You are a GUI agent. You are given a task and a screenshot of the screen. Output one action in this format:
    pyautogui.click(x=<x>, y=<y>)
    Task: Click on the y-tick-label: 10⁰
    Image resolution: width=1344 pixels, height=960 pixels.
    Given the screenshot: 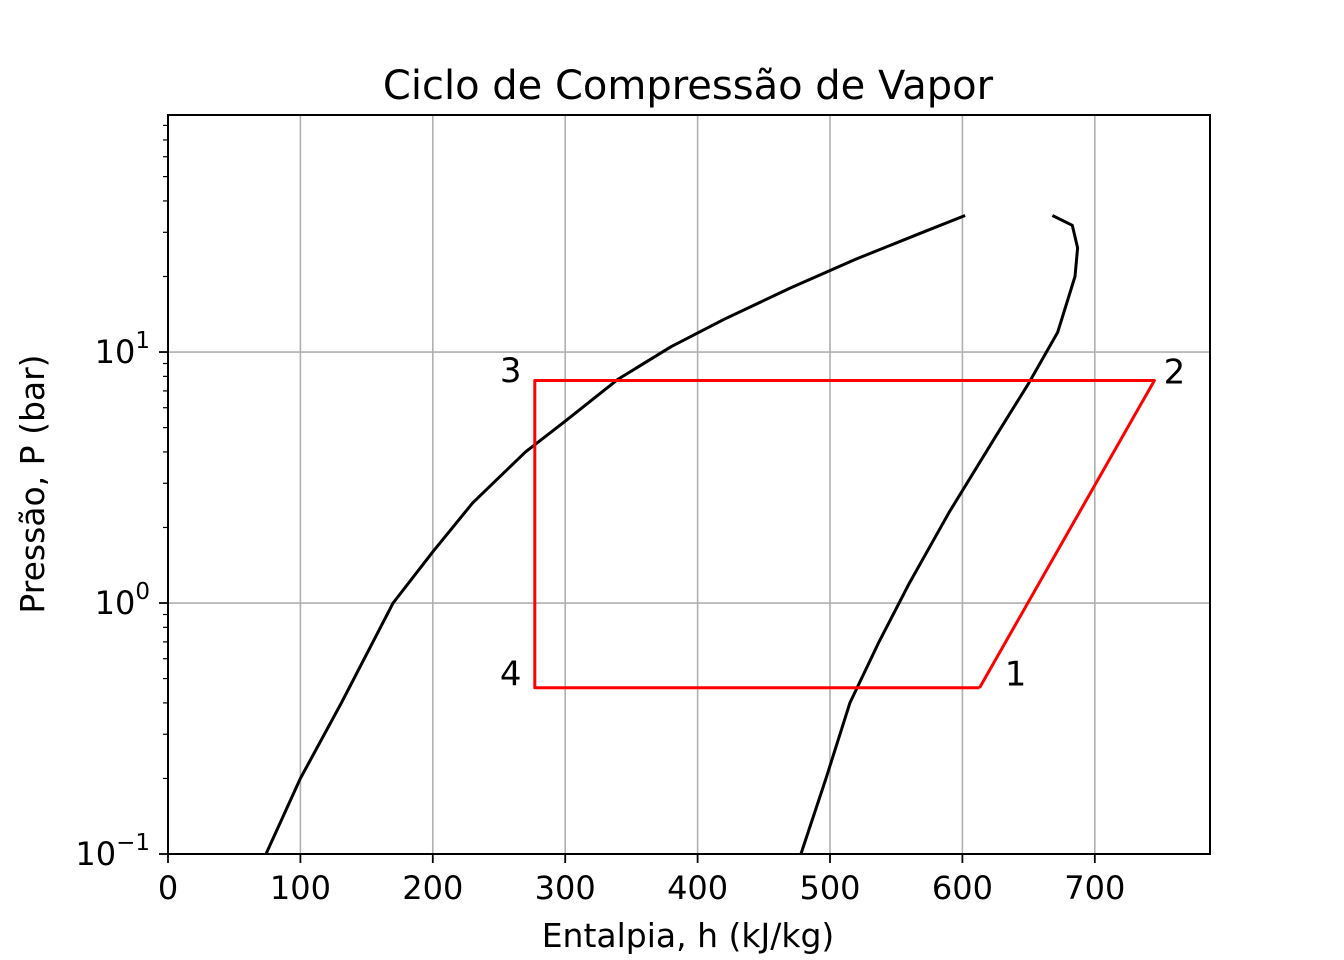 What is the action you would take?
    pyautogui.click(x=122, y=600)
    